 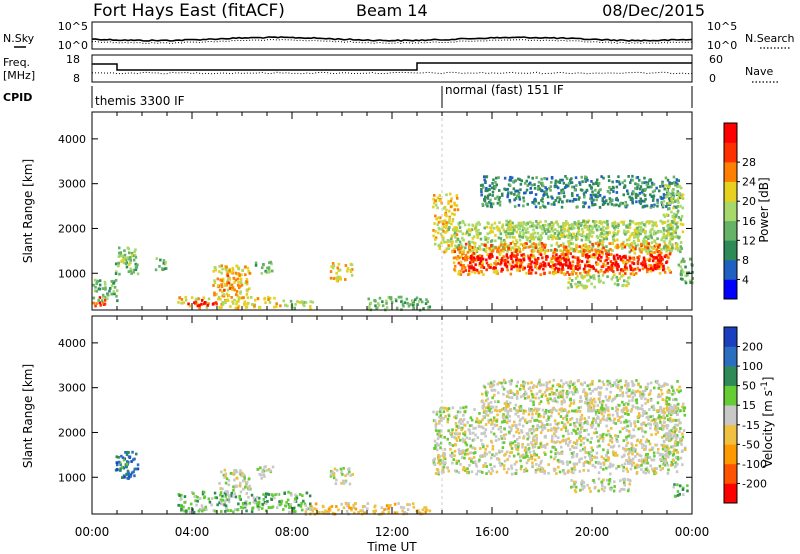 I want to click on freq-panel: Freq. [MHz] 18 8 60 0 Nave, so click(x=391, y=69).